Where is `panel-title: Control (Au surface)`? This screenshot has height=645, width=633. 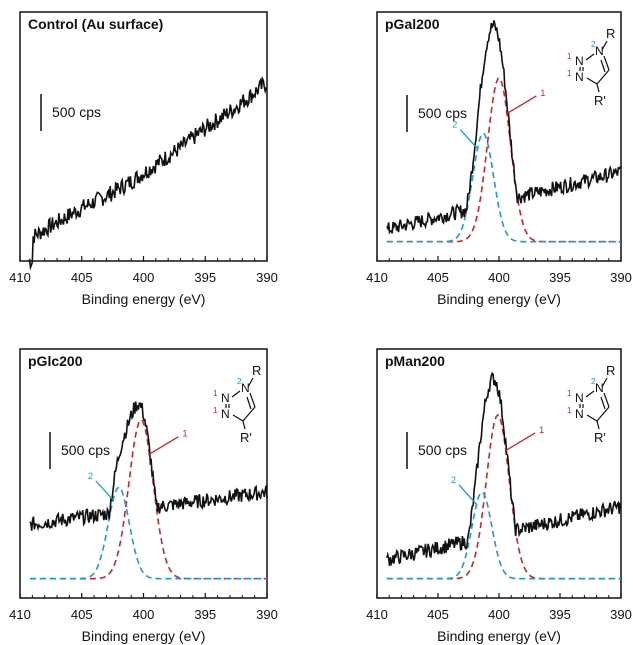 panel-title: Control (Au surface) is located at coordinates (95, 24).